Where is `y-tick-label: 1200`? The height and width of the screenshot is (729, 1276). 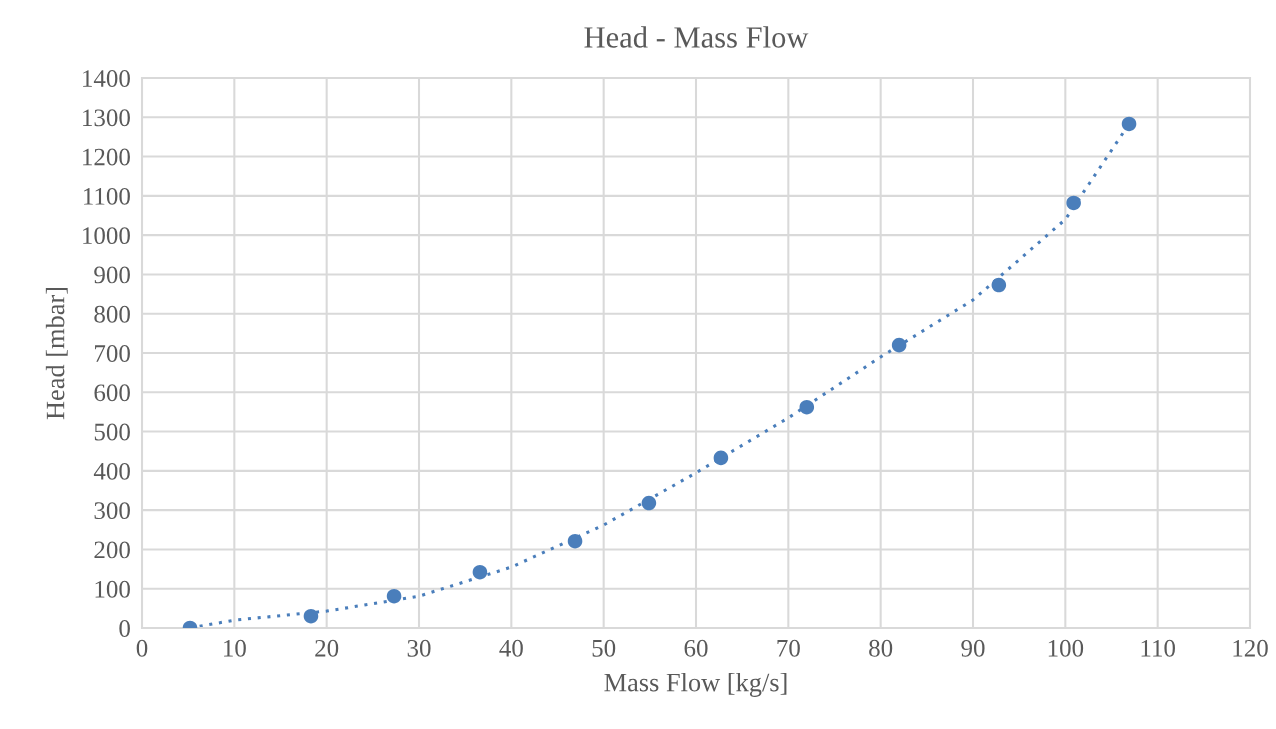
y-tick-label: 1200 is located at coordinates (106, 157).